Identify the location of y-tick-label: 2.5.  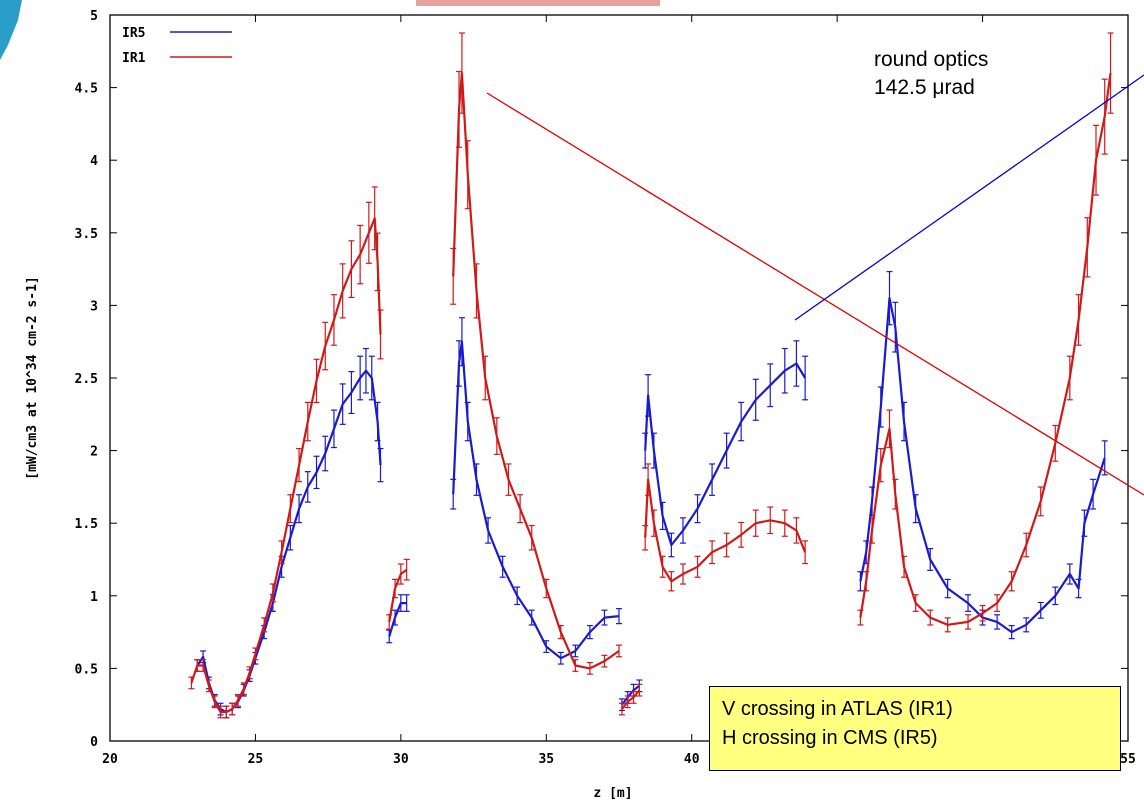
(86, 379).